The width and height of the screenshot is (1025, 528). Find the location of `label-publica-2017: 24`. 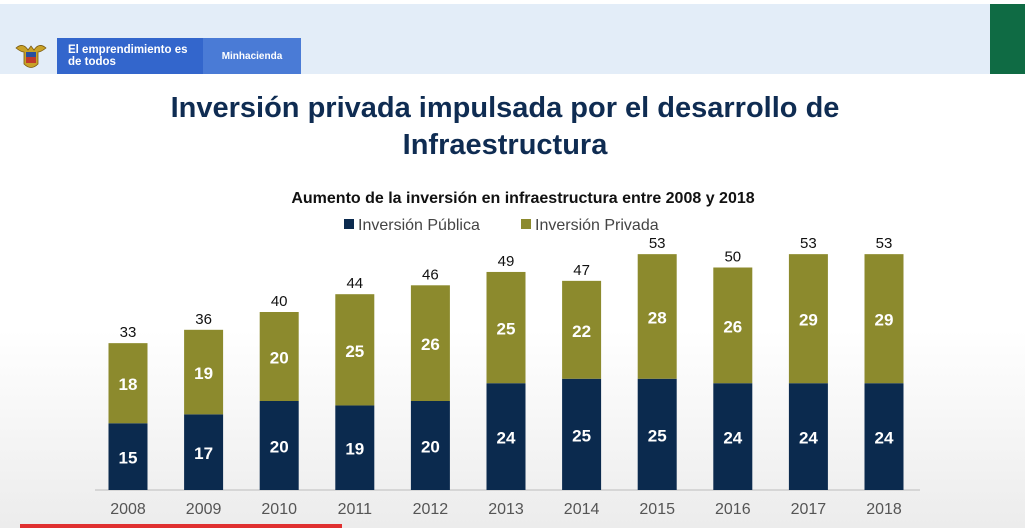

label-publica-2017: 24 is located at coordinates (808, 438).